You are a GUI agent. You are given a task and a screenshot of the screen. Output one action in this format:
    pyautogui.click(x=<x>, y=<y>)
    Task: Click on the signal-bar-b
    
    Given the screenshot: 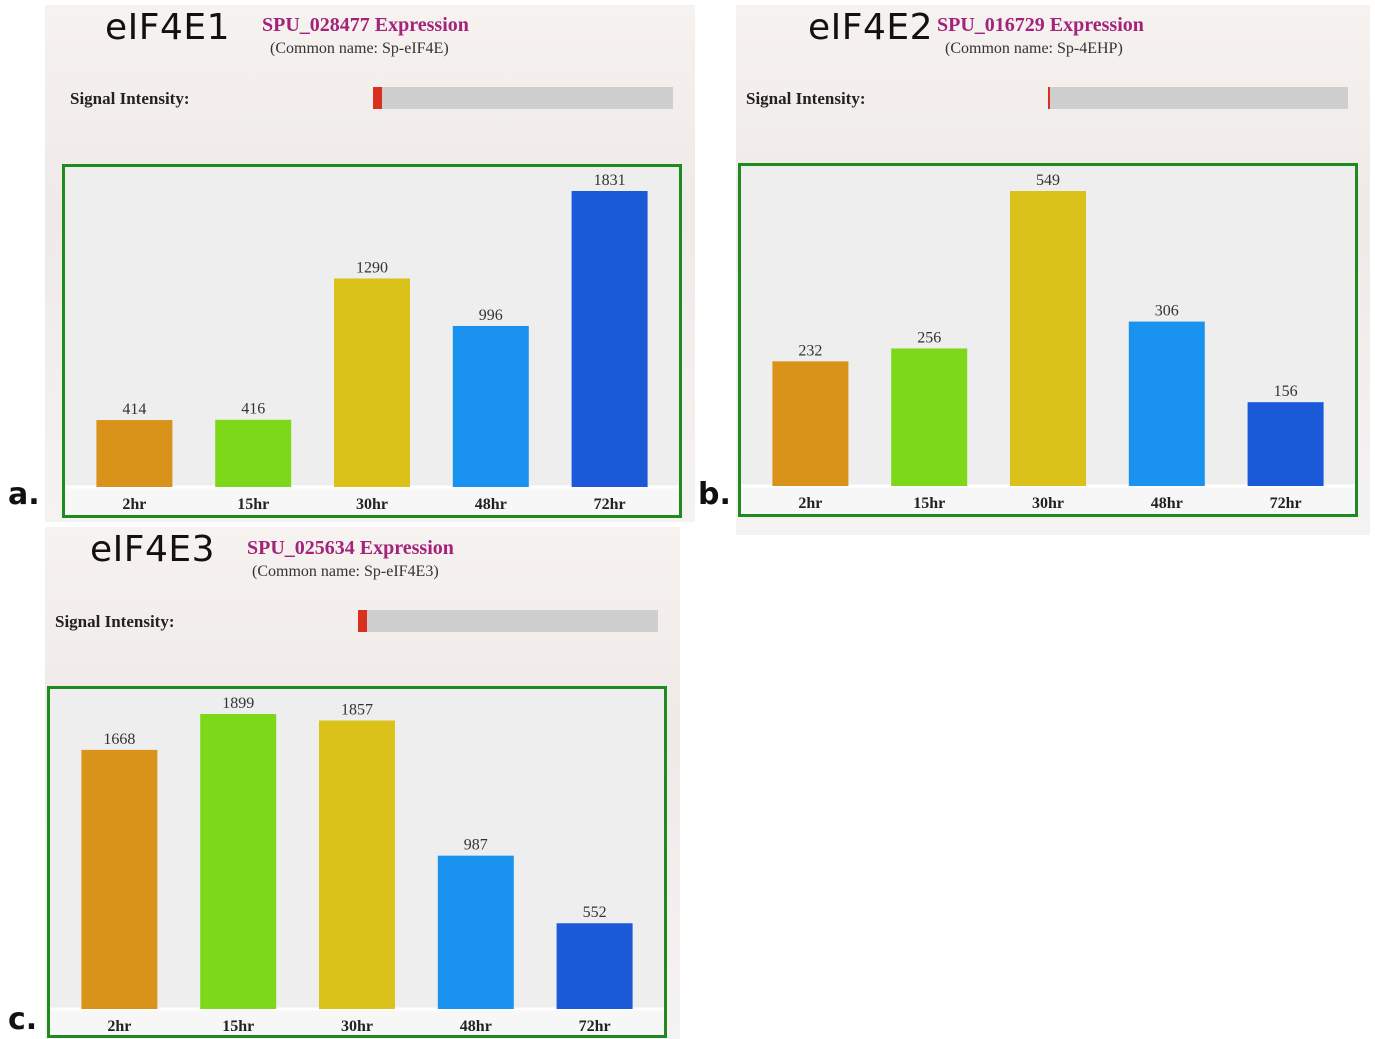 What is the action you would take?
    pyautogui.click(x=1198, y=98)
    